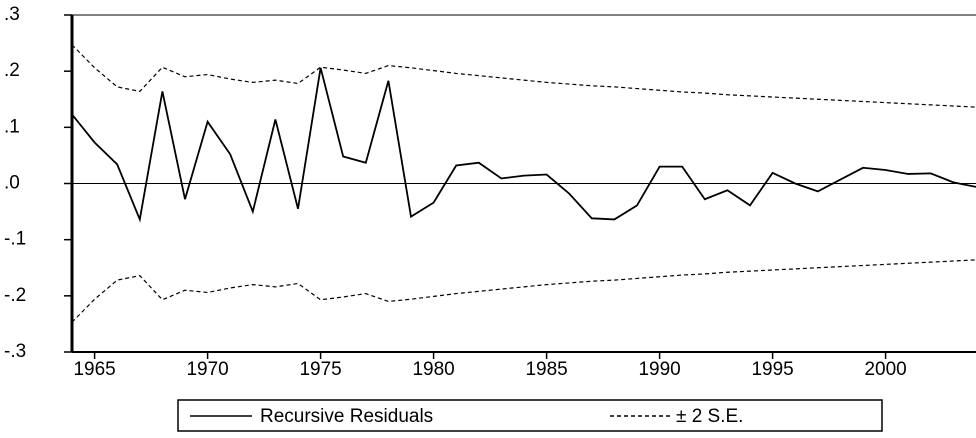 Image resolution: width=976 pixels, height=438 pixels. Describe the element at coordinates (94, 369) in the screenshot. I see `x-tick-label: 1965` at that location.